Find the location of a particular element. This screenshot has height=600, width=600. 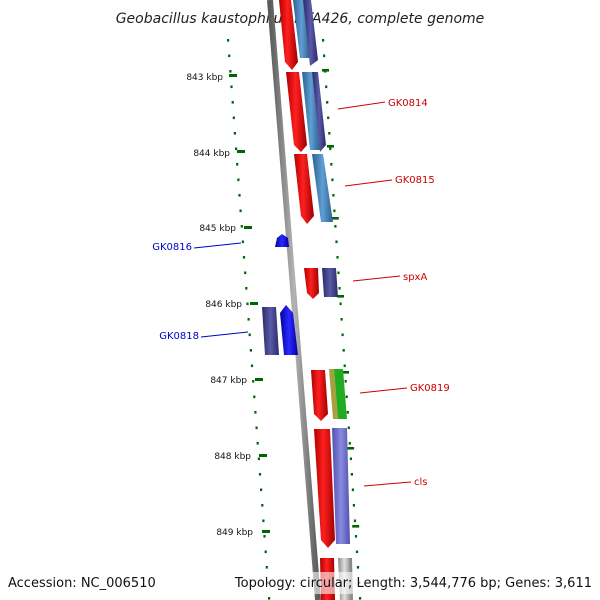

gene-label-spxa: spxA is located at coordinates (389, 277).